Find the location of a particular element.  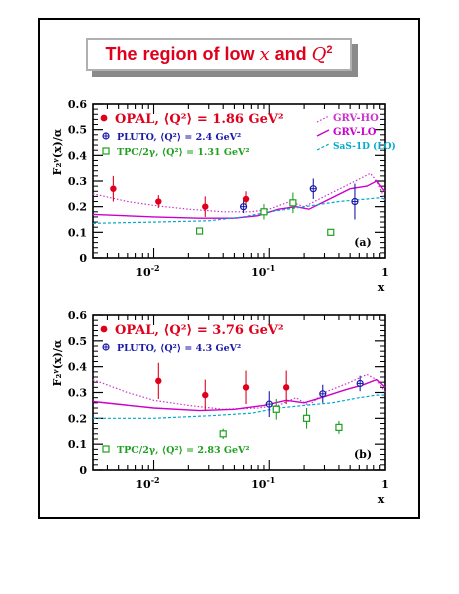

legend-grvlo: GRV-LO is located at coordinates (355, 132).